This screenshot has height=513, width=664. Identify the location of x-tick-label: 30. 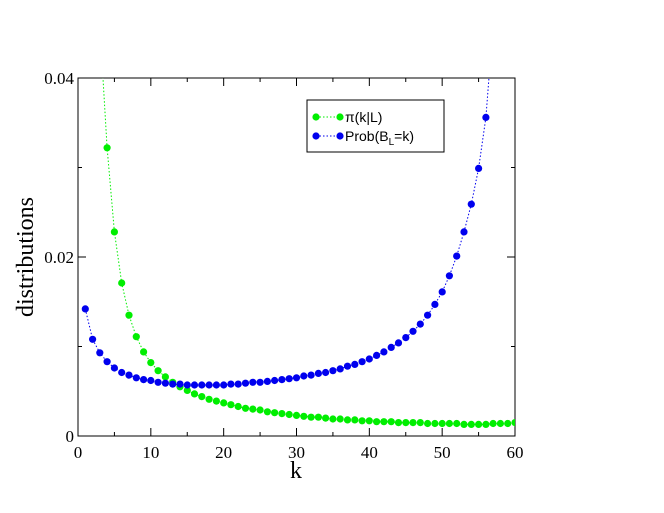
(296, 452).